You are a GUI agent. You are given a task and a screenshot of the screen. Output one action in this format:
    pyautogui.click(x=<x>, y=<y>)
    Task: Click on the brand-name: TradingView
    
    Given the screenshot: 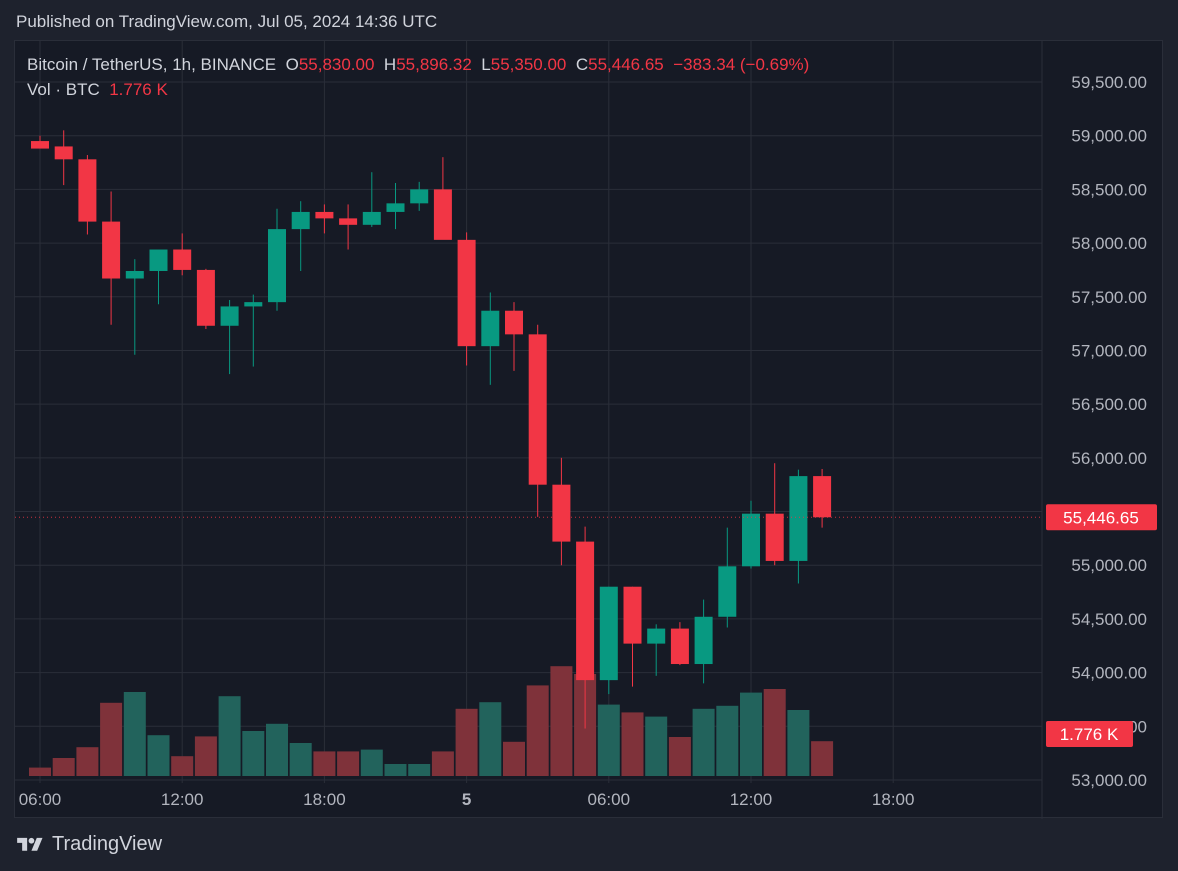 What is the action you would take?
    pyautogui.click(x=107, y=844)
    